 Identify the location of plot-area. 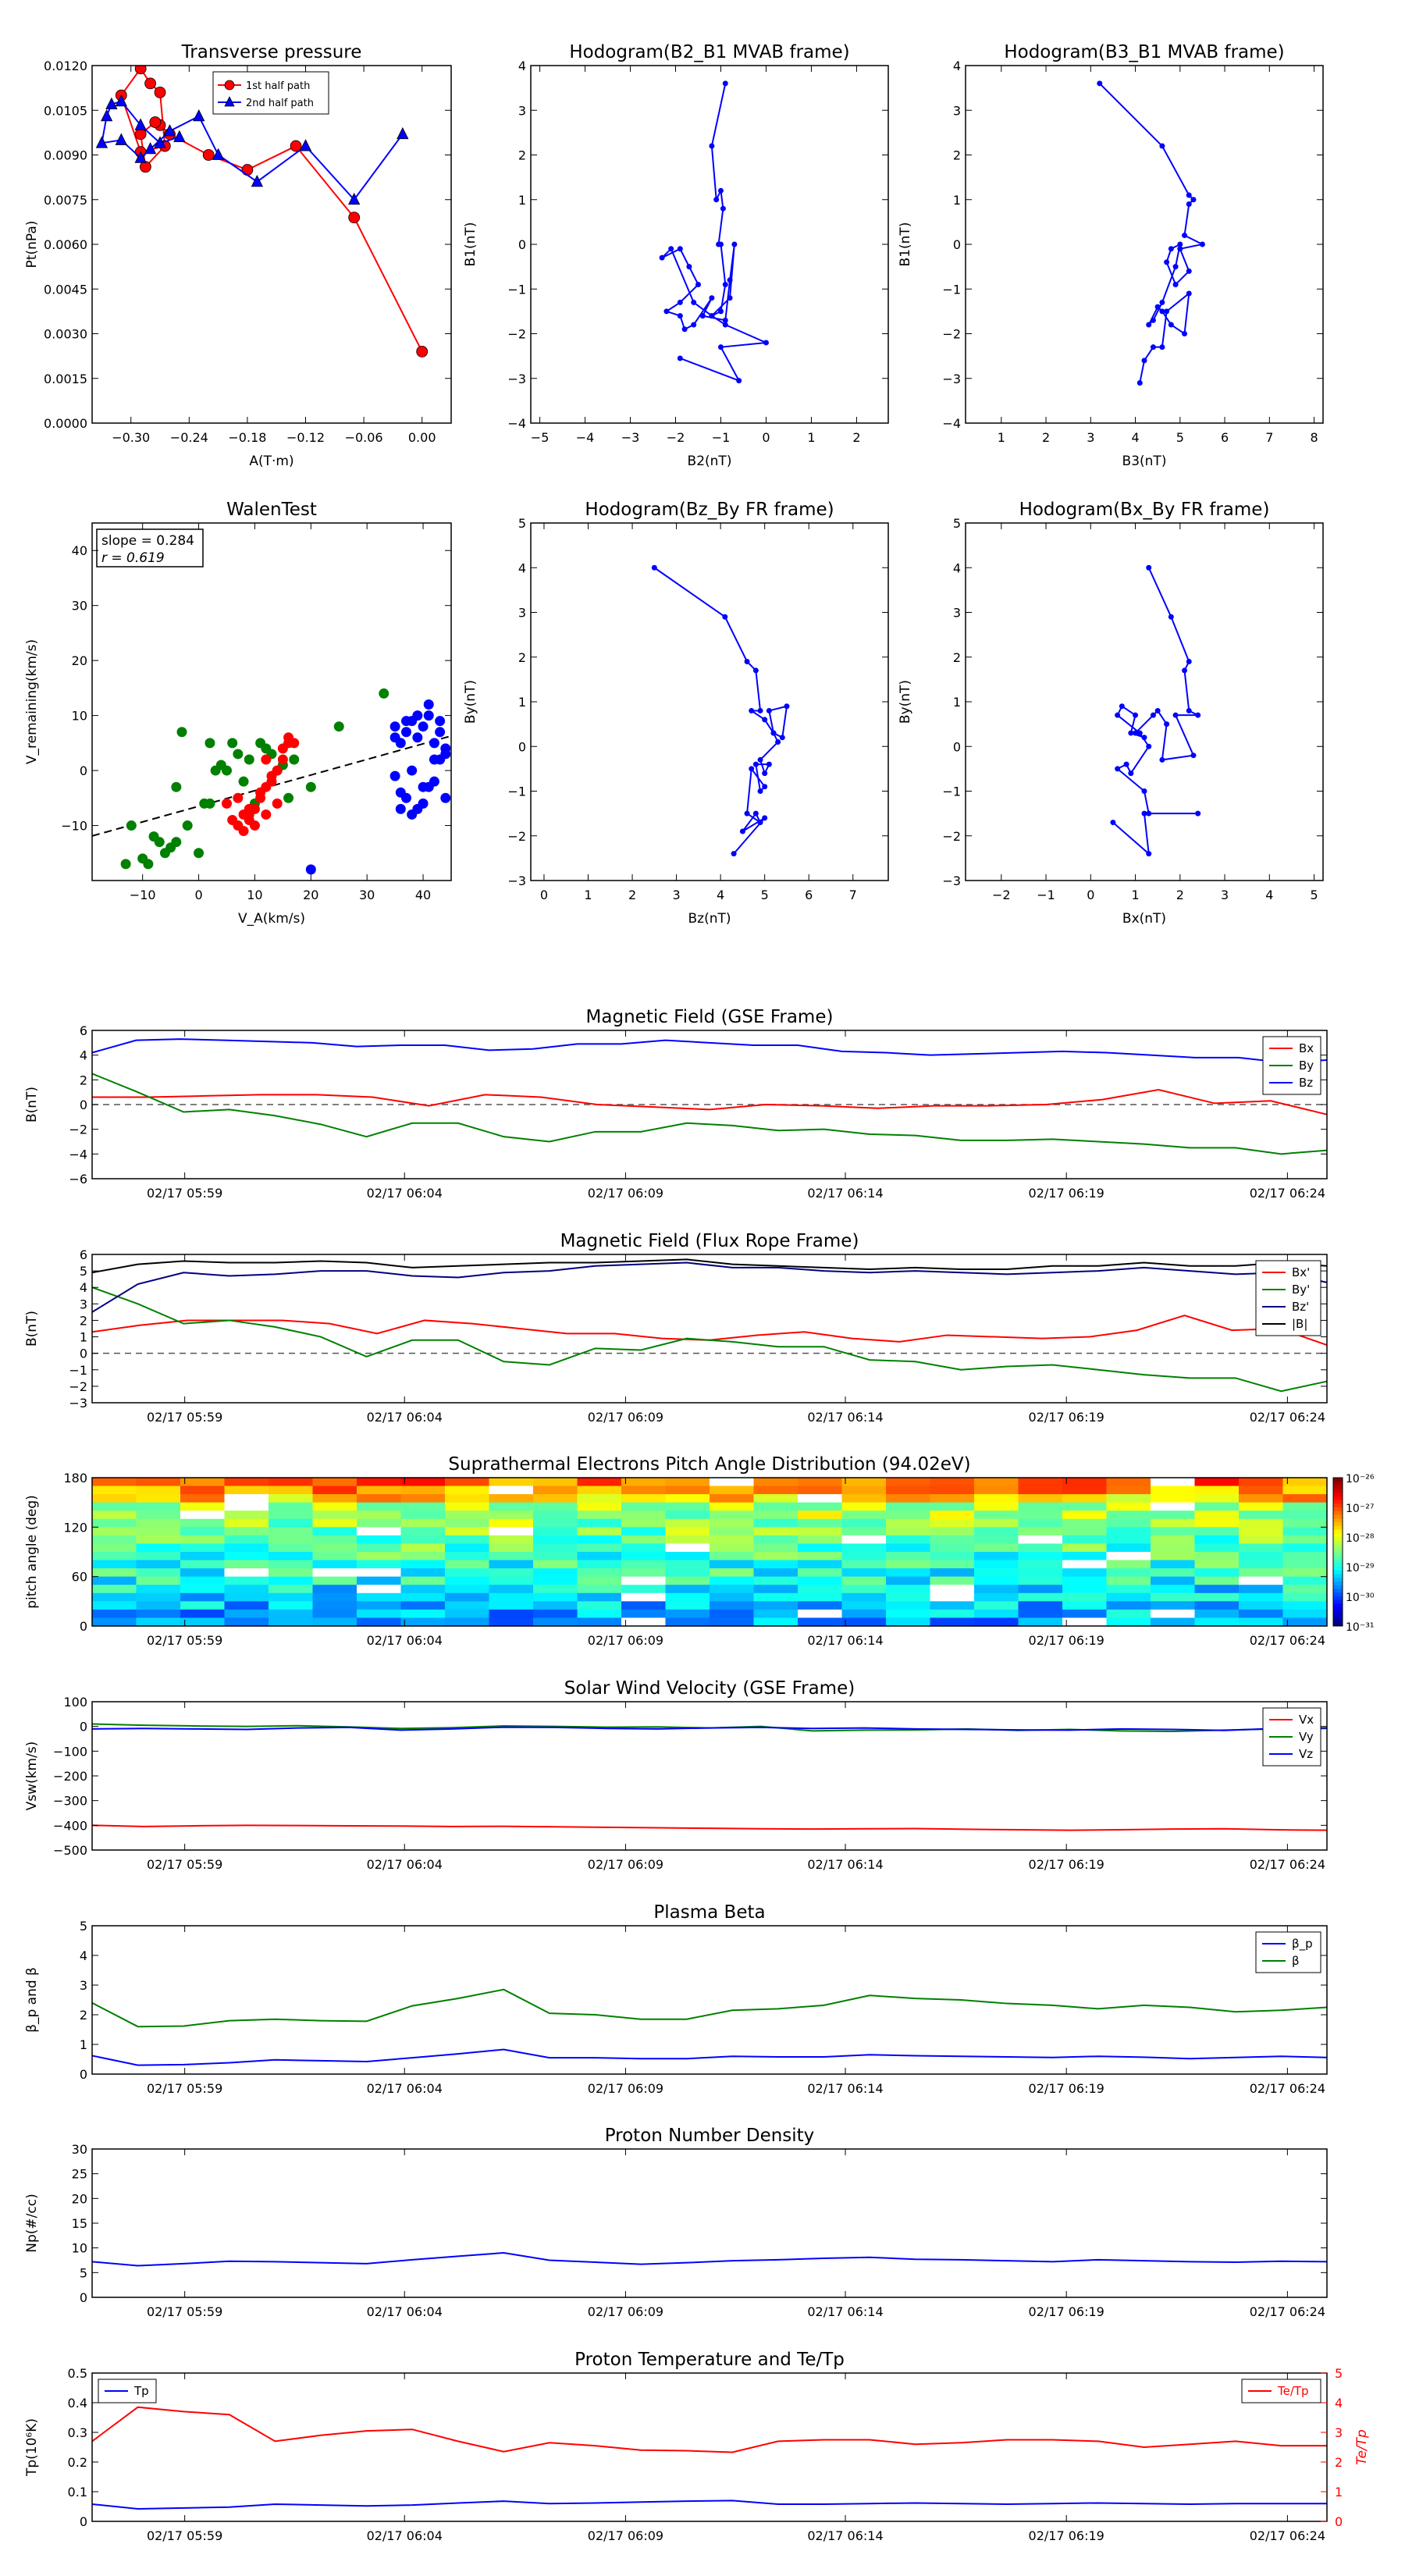
(1155, 710).